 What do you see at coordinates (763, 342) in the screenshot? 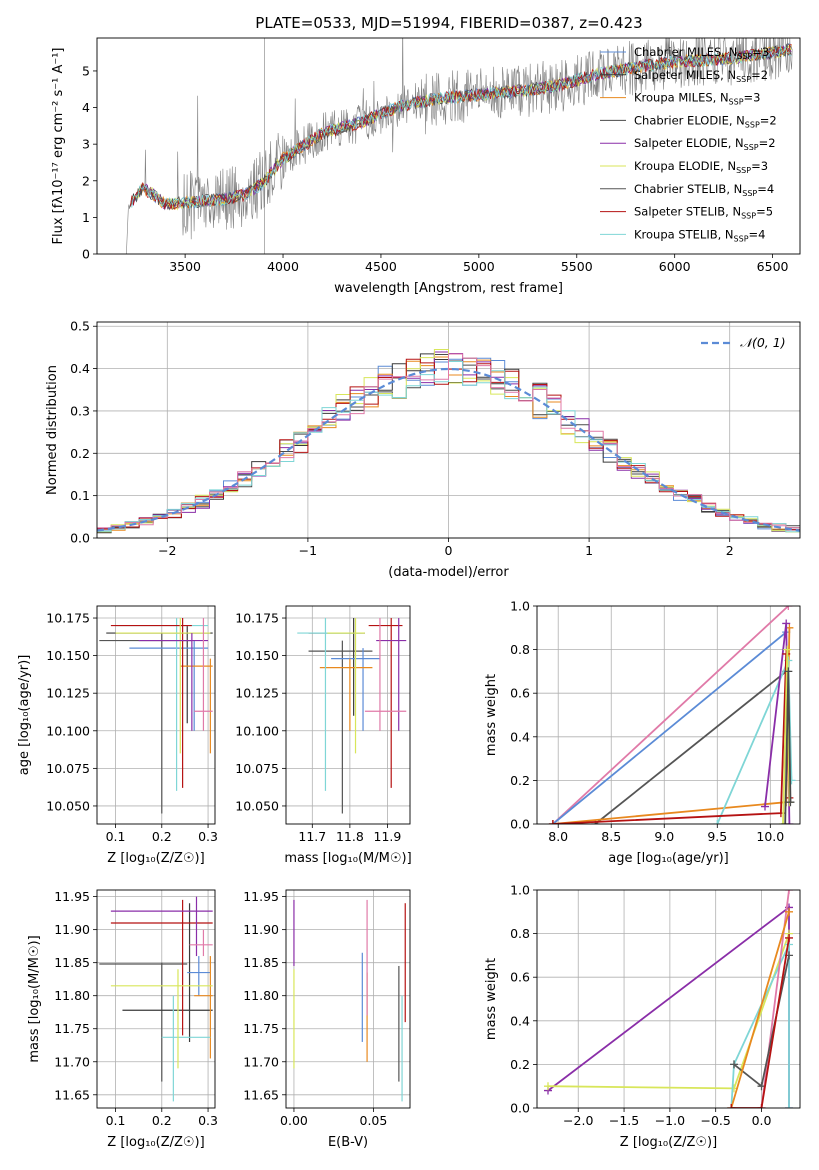
I see `legend-label: 𝒩(0, 1)` at bounding box center [763, 342].